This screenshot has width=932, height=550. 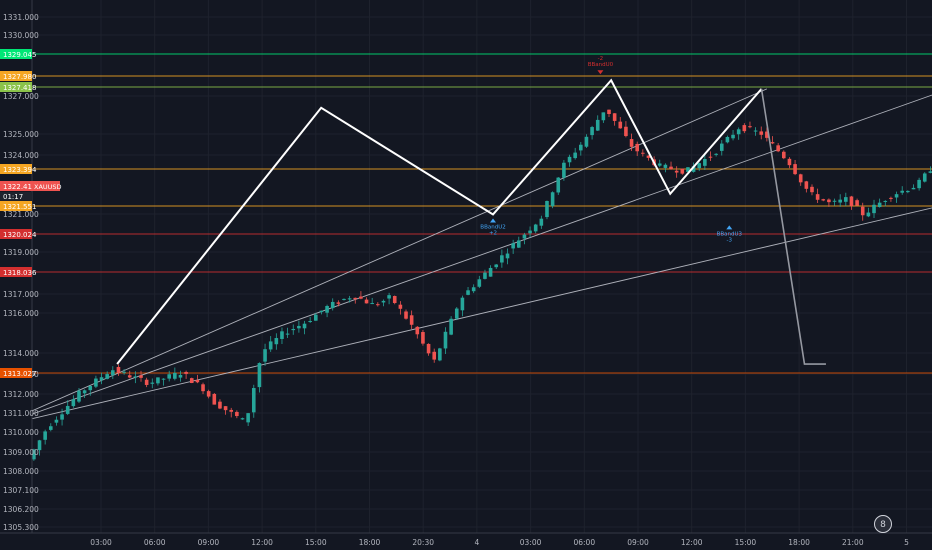 I want to click on signal-sublabel: -3, so click(x=730, y=240).